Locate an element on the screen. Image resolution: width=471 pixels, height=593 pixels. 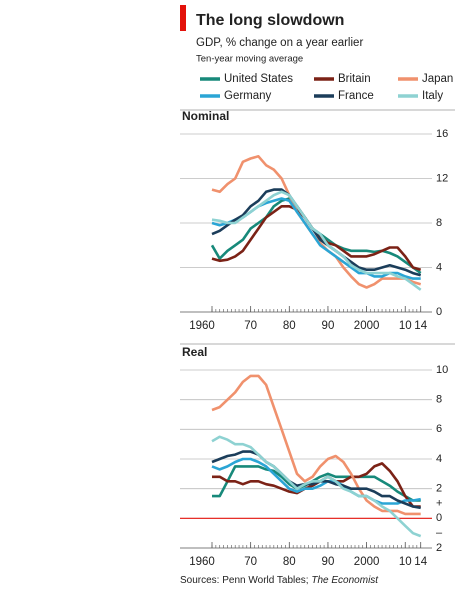
source-text: Sources: Penn World Tables; is located at coordinates (245, 580).